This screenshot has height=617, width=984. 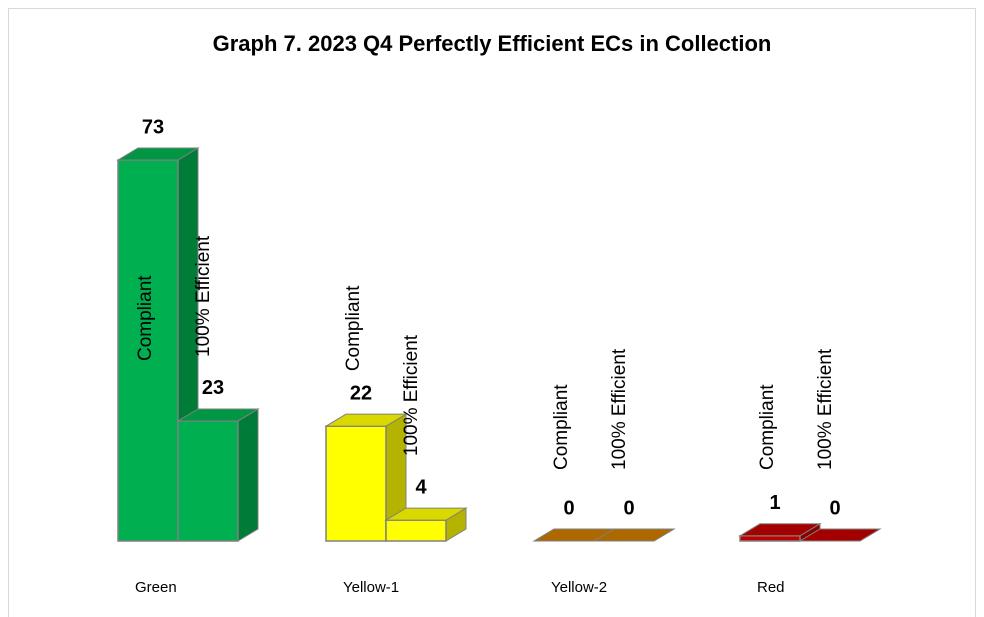 What do you see at coordinates (153, 127) in the screenshot?
I see `data-label: 73` at bounding box center [153, 127].